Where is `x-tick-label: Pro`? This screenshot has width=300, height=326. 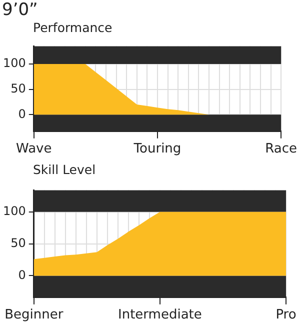
x-tick-label: Pro is located at coordinates (286, 315).